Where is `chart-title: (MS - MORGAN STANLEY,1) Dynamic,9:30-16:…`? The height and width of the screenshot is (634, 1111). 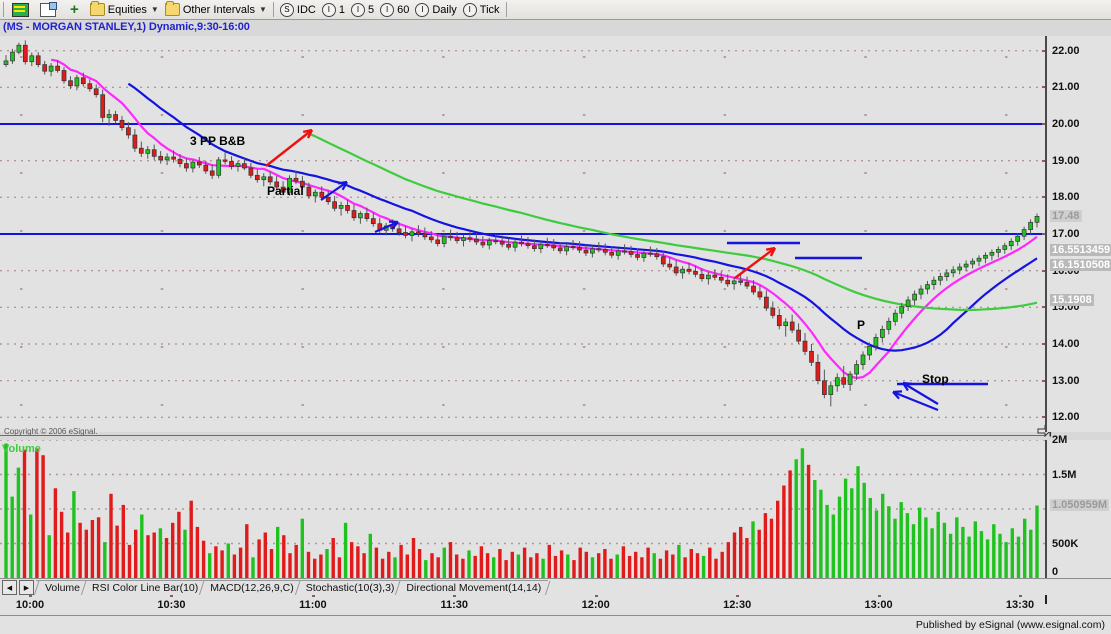
chart-title: (MS - MORGAN STANLEY,1) Dynamic,9:30-16:… is located at coordinates (126, 27).